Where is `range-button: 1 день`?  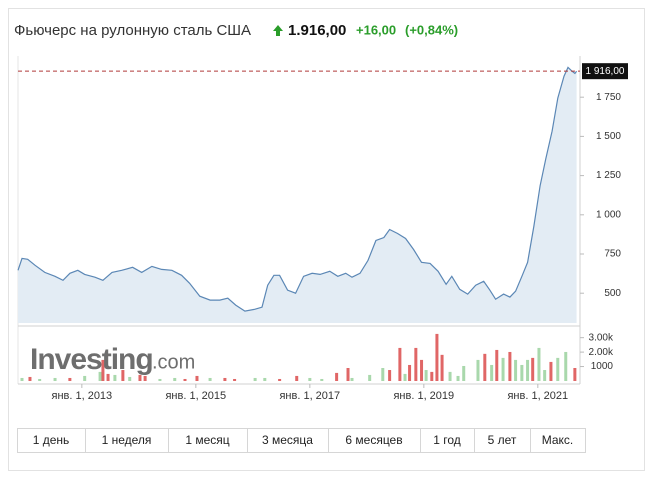
range-button: 1 день is located at coordinates (51, 440).